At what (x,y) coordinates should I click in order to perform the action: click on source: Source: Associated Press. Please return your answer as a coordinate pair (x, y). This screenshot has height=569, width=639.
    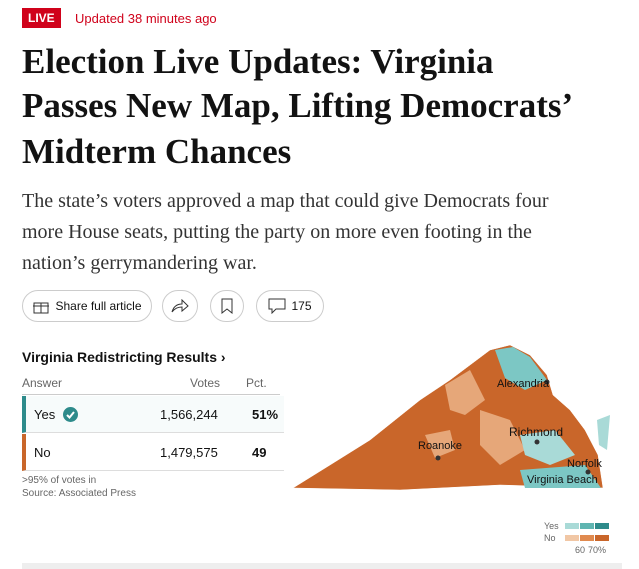
    Looking at the image, I should click on (79, 493).